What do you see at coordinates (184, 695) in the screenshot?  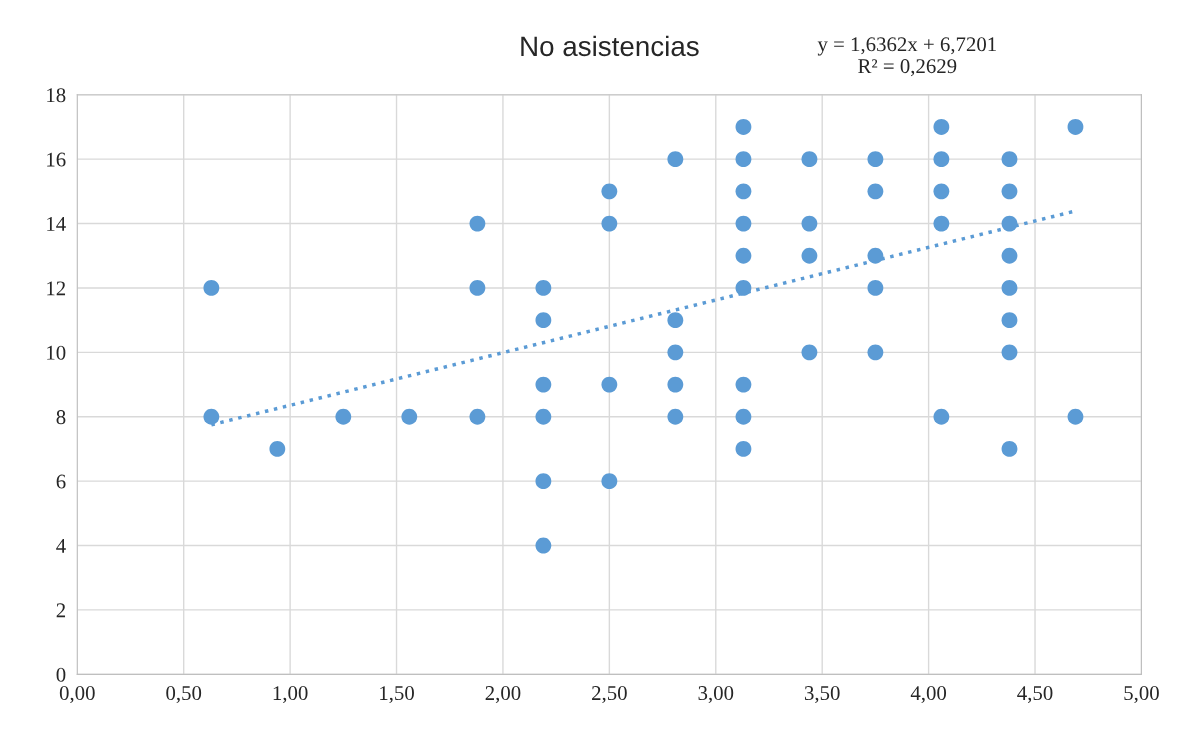 I see `x-tick-label: 0,50` at bounding box center [184, 695].